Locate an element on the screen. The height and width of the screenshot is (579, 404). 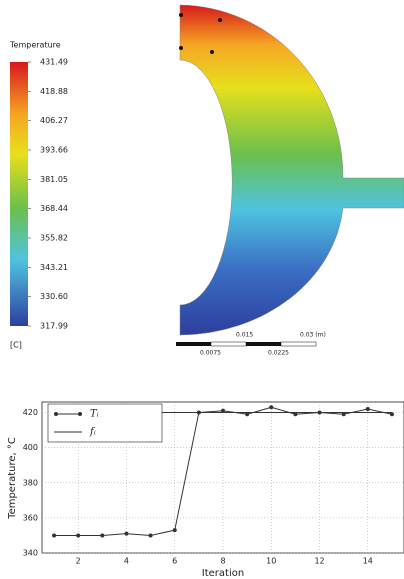
colorbar is located at coordinates (19, 194).